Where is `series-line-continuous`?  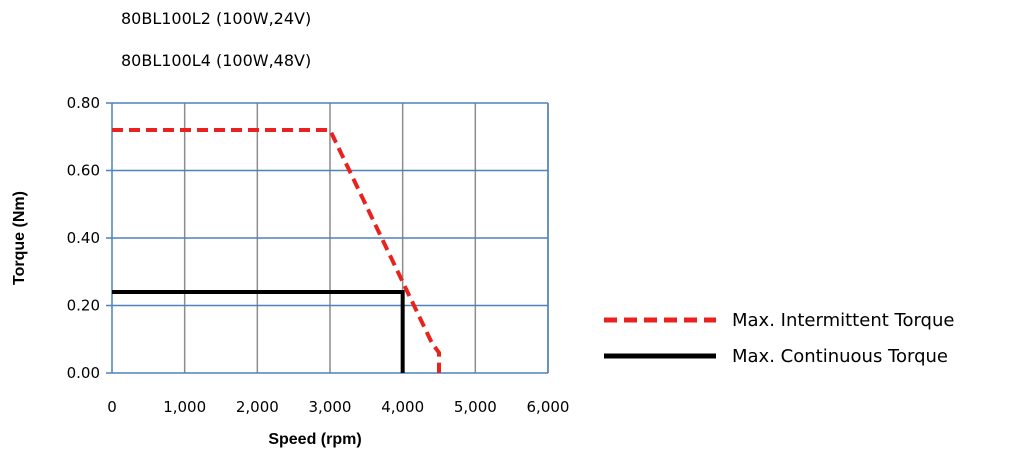
series-line-continuous is located at coordinates (258, 331).